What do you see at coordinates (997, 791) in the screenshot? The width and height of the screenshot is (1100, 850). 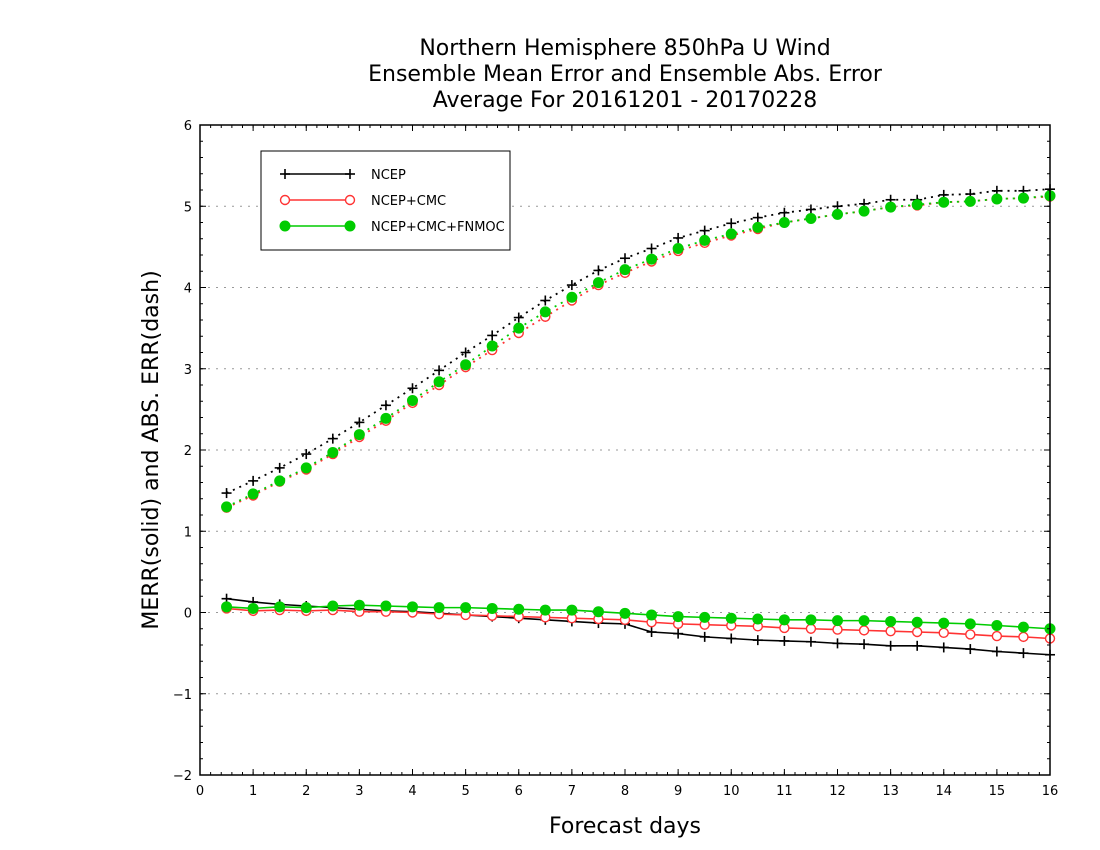 I see `x-tick-label: 15` at bounding box center [997, 791].